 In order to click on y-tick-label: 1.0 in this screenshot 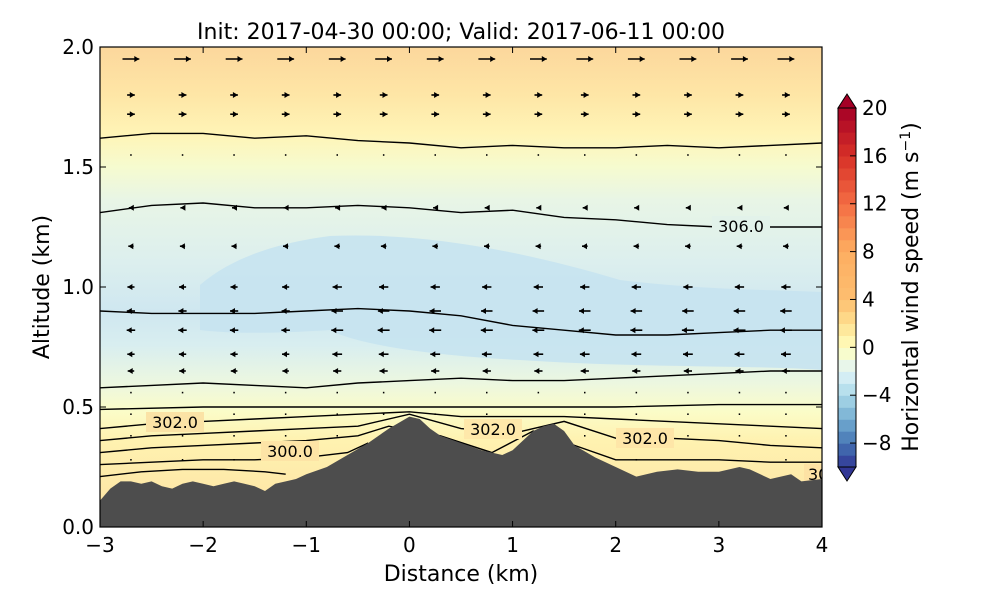, I will do `click(78, 287)`.